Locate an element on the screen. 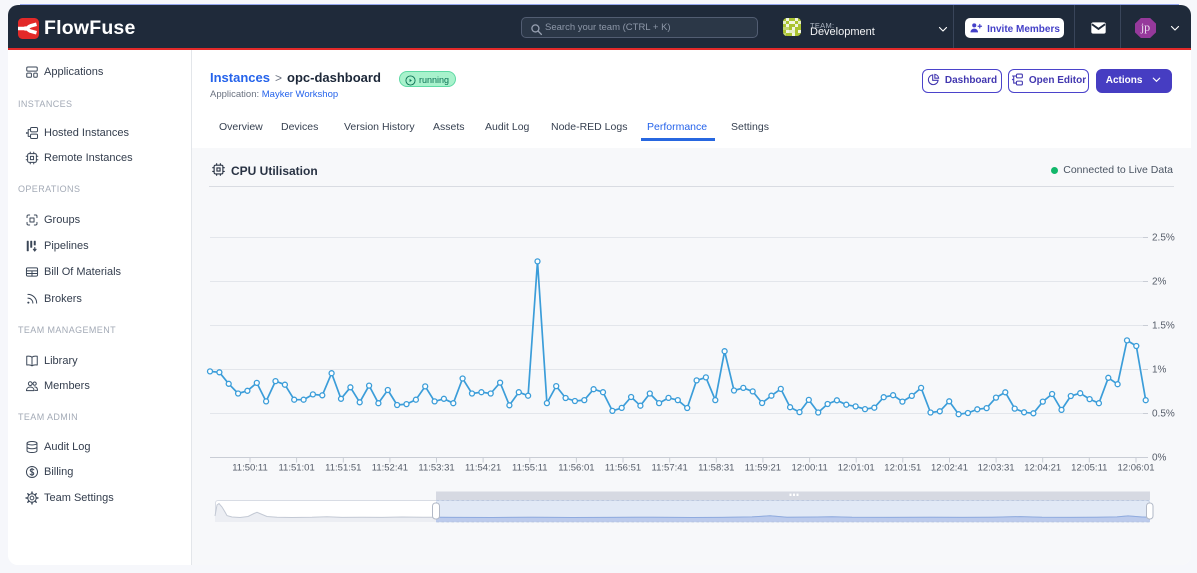  svg-text: 1% is located at coordinates (1159, 370).